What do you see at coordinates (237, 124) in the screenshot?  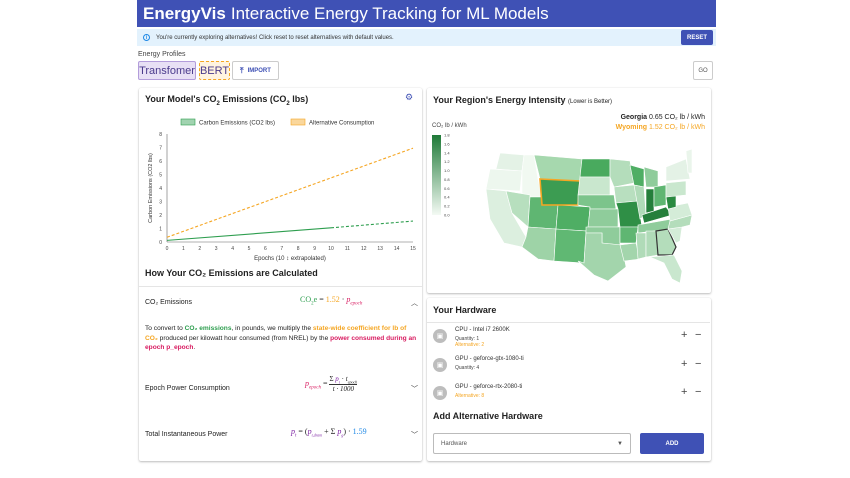 I see `legend-label: Carbon Emissions (CO2 lbs)` at bounding box center [237, 124].